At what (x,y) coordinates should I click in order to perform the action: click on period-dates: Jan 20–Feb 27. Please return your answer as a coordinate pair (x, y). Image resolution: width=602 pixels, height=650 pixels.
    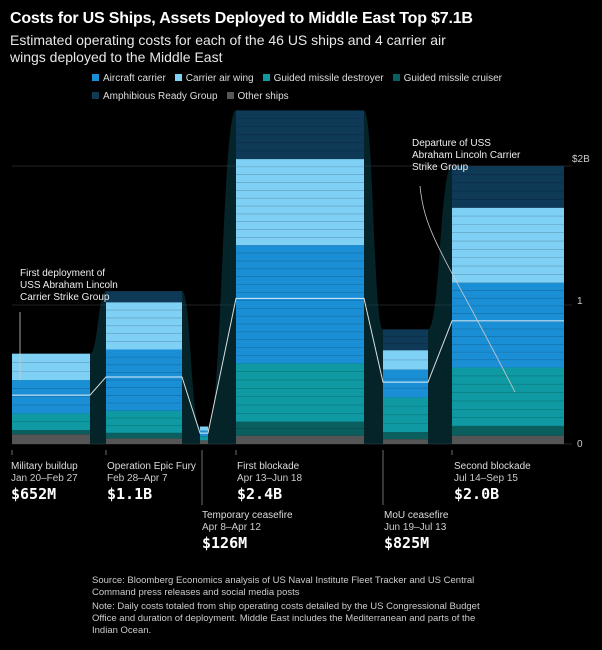
    Looking at the image, I should click on (44, 478).